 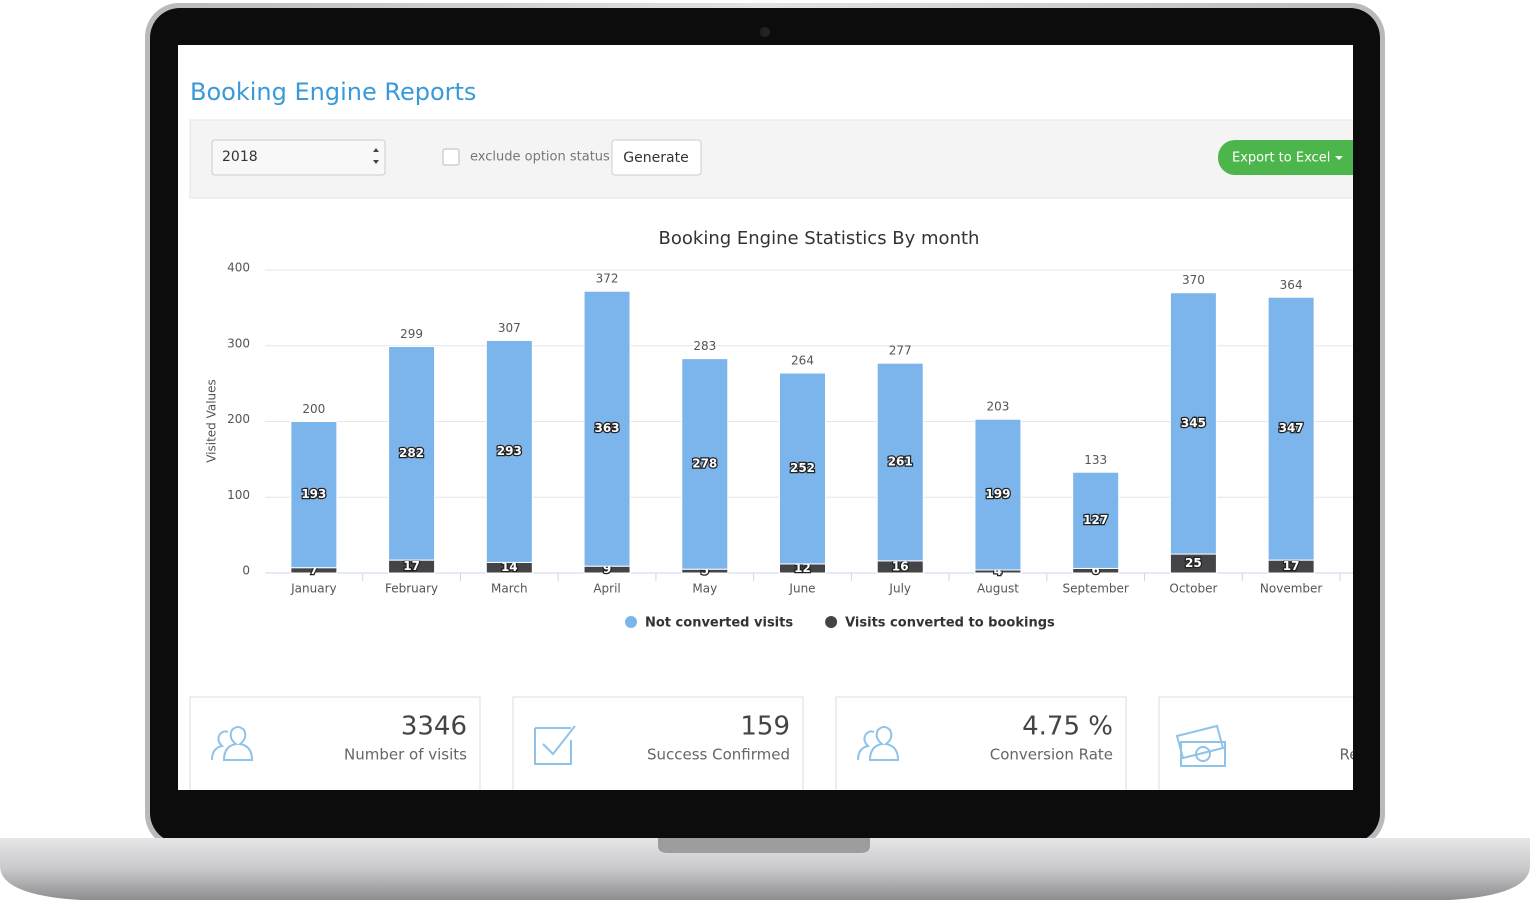 What do you see at coordinates (298, 157) in the screenshot?
I see `year-select` at bounding box center [298, 157].